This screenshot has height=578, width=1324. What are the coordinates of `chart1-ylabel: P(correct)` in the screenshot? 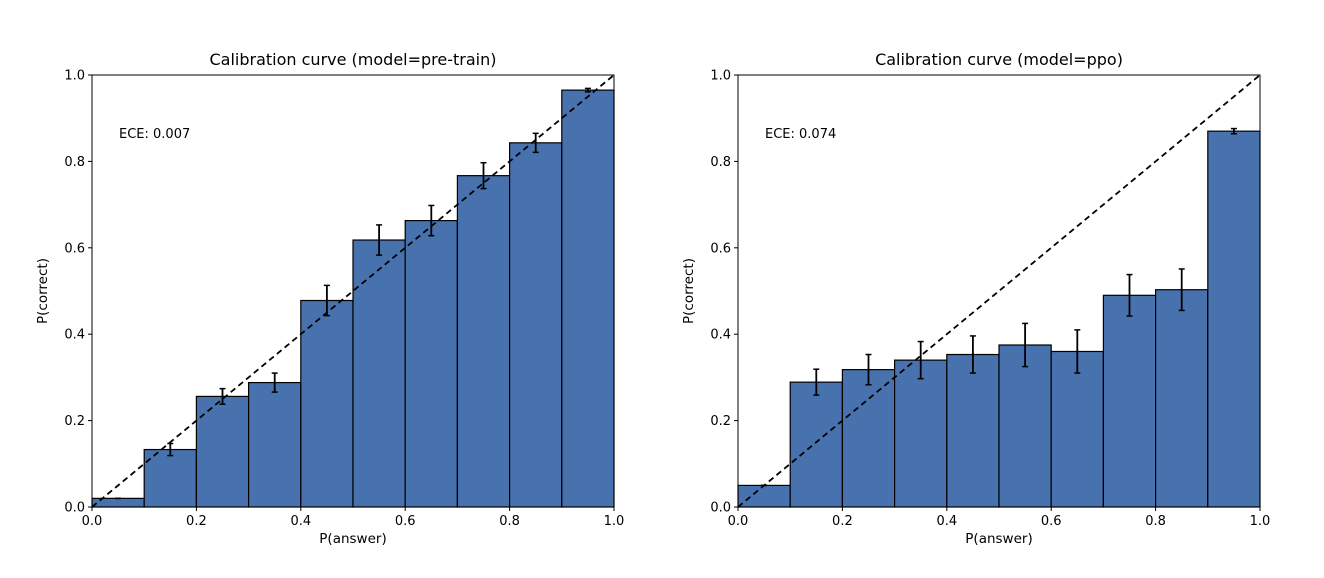 It's located at (43, 291).